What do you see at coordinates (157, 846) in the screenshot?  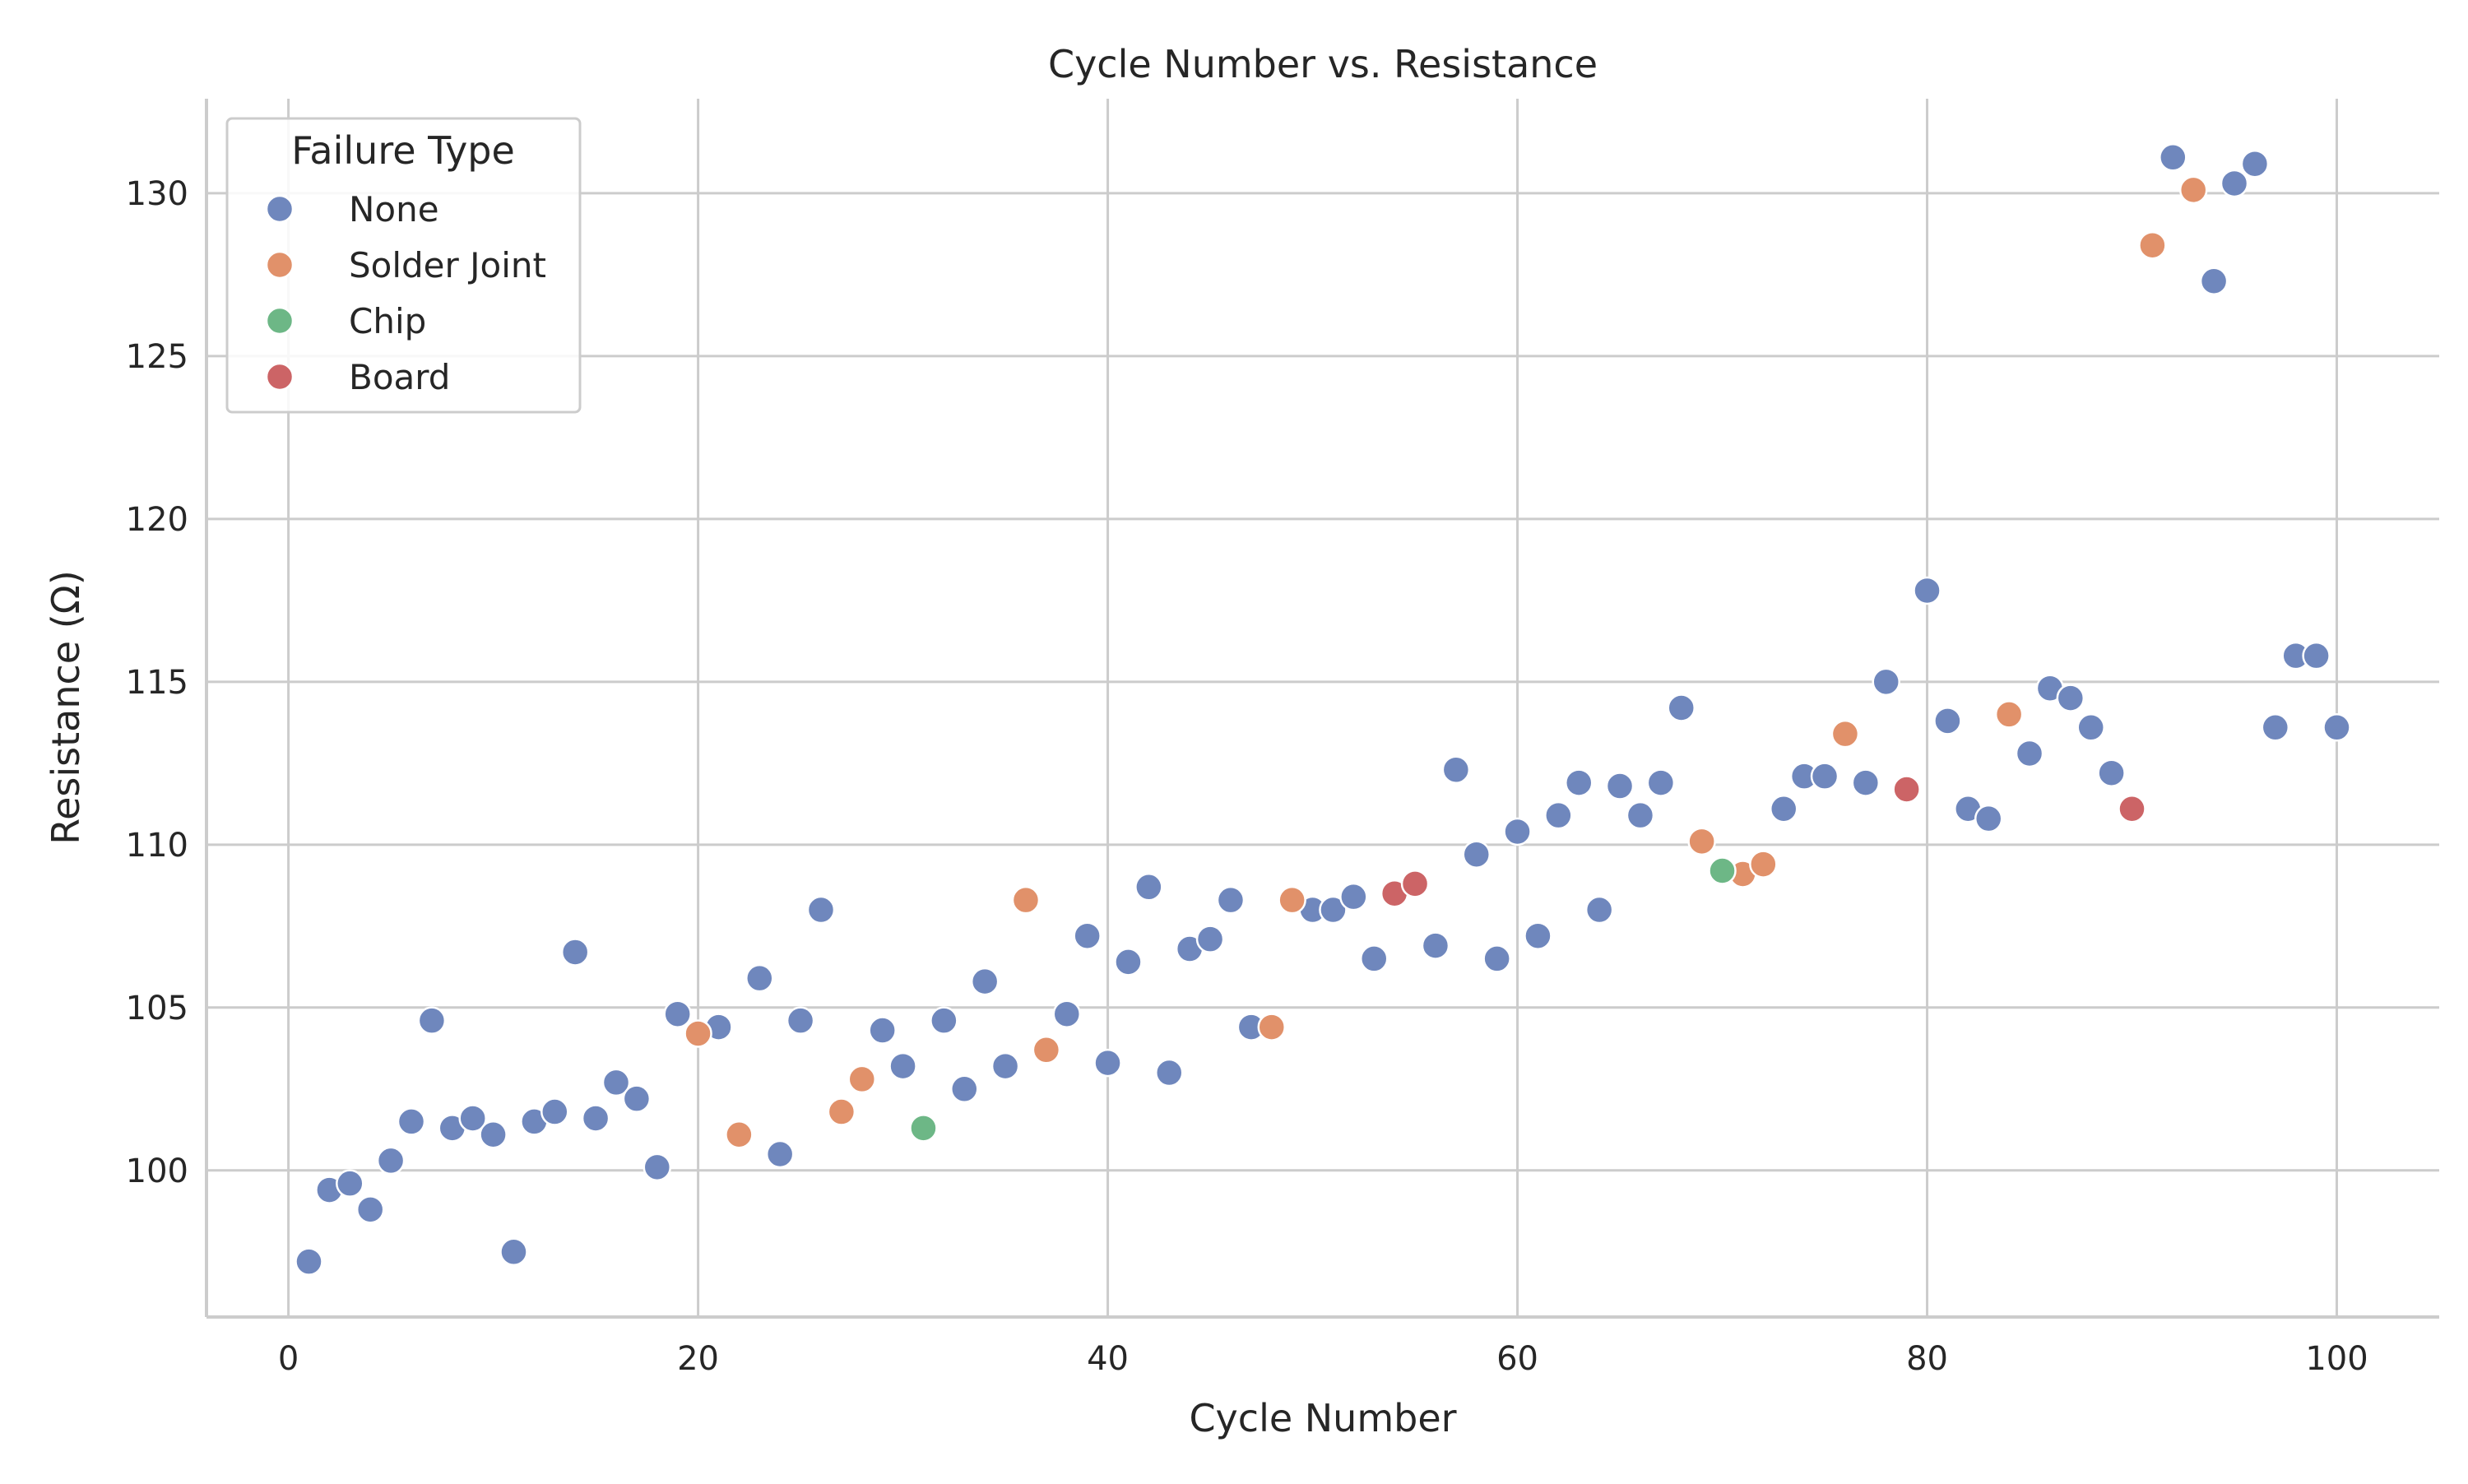 I see `y-tick-label: 110` at bounding box center [157, 846].